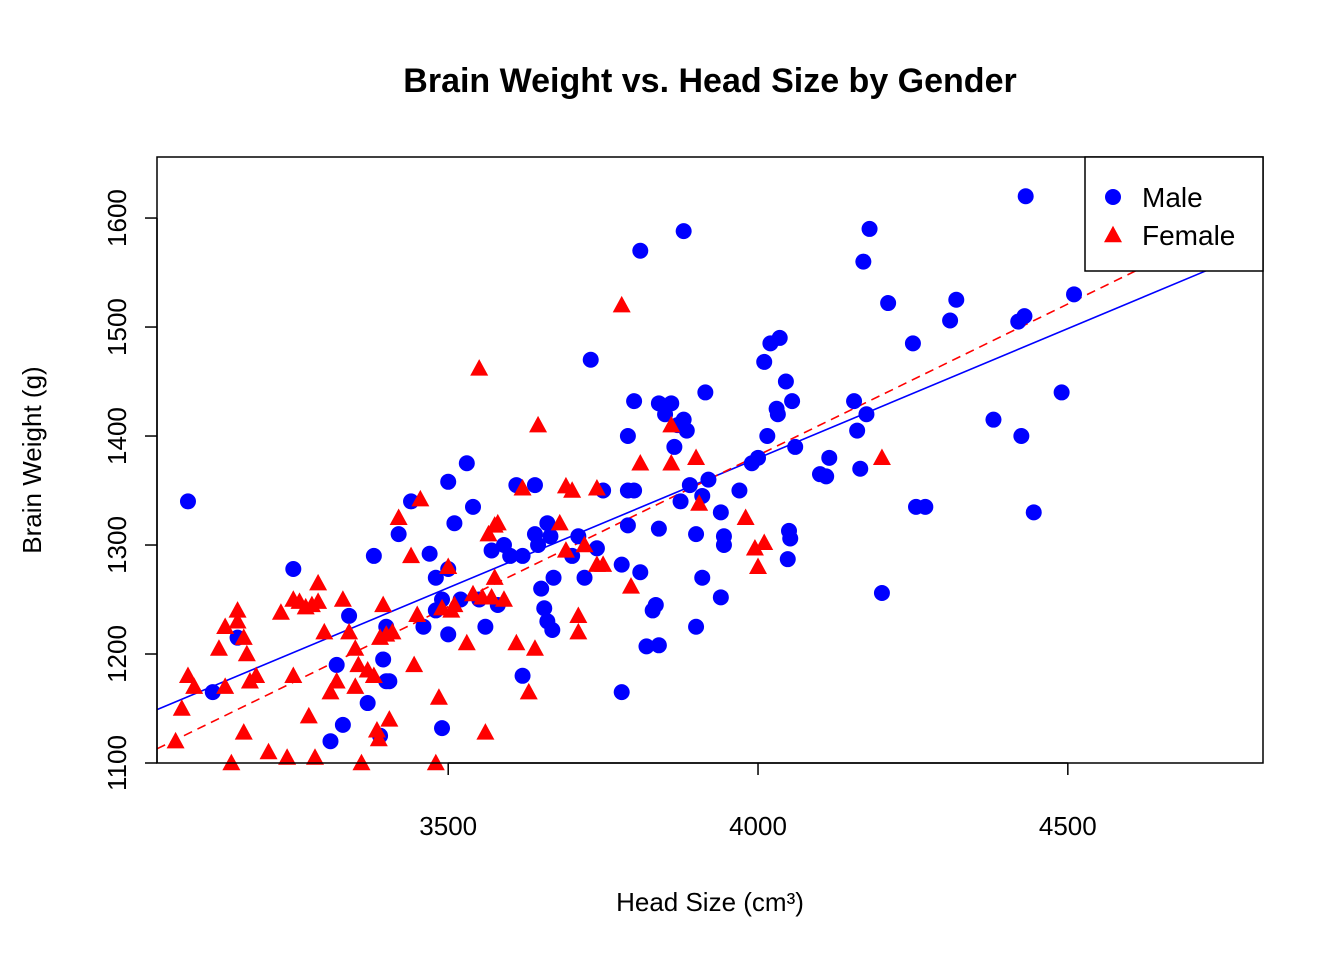  I want to click on legend-female-label: Female, so click(1188, 235).